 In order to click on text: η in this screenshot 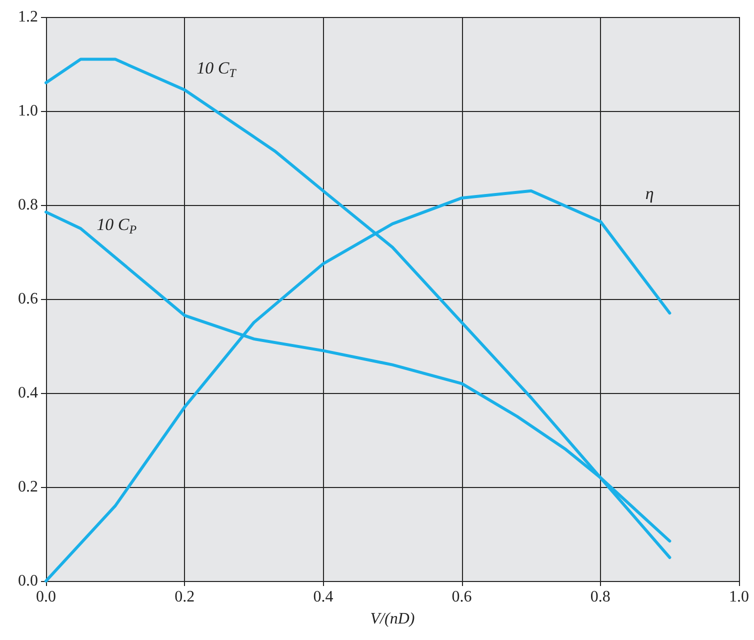, I will do `click(649, 193)`.